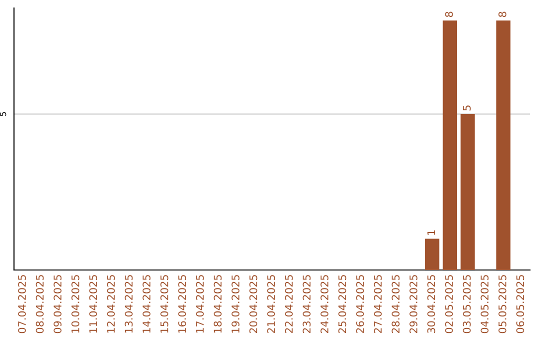  I want to click on x-tick-label: 12.04.2025, so click(111, 304).